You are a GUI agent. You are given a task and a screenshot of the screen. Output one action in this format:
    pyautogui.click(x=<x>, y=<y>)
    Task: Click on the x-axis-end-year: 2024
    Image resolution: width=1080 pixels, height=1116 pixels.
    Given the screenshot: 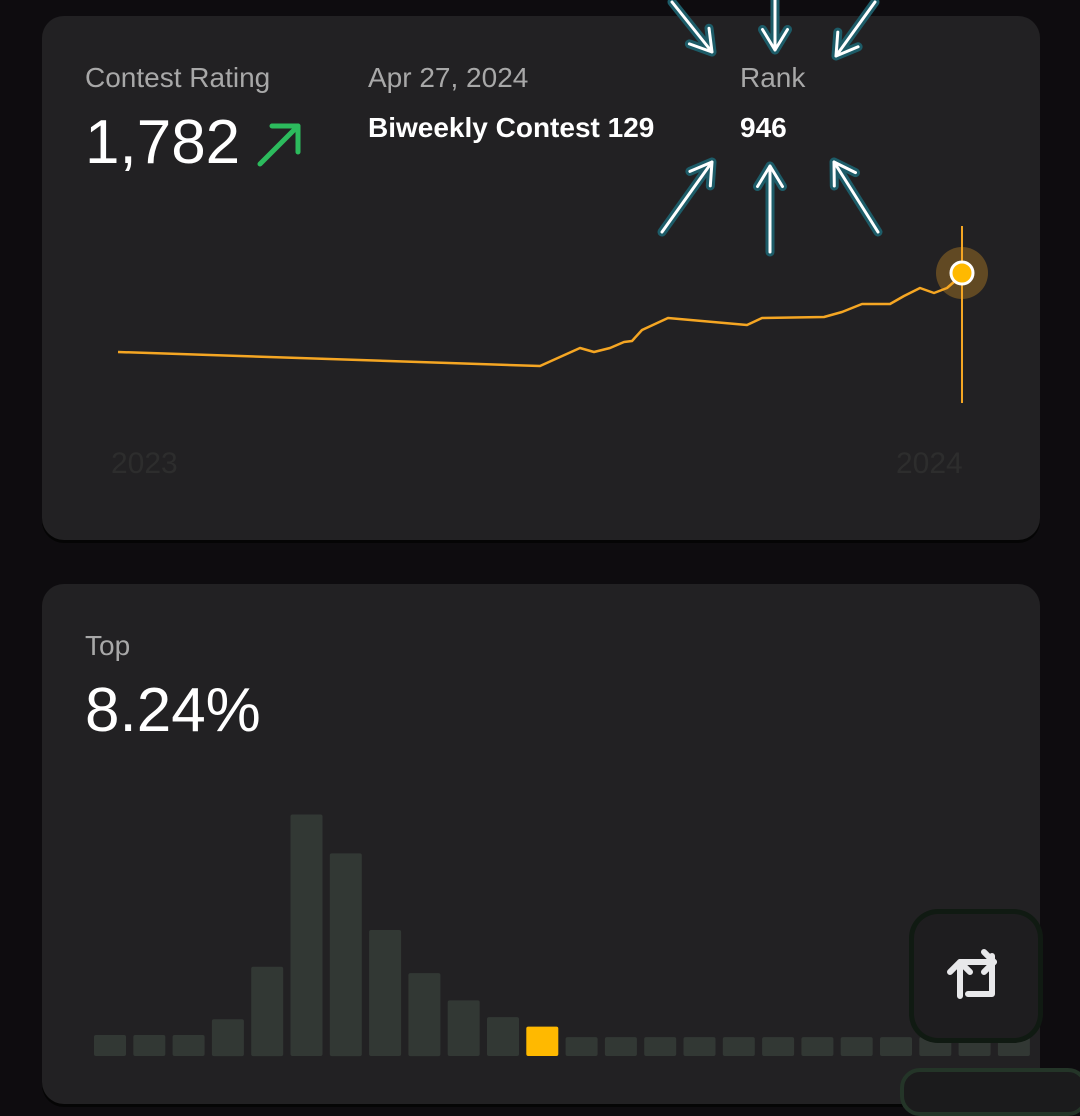 What is the action you would take?
    pyautogui.click(x=929, y=463)
    